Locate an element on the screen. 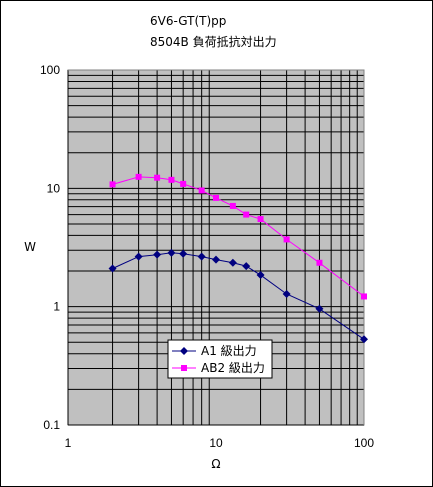 This screenshot has height=487, width=433. x-tick-label: 10 is located at coordinates (216, 443).